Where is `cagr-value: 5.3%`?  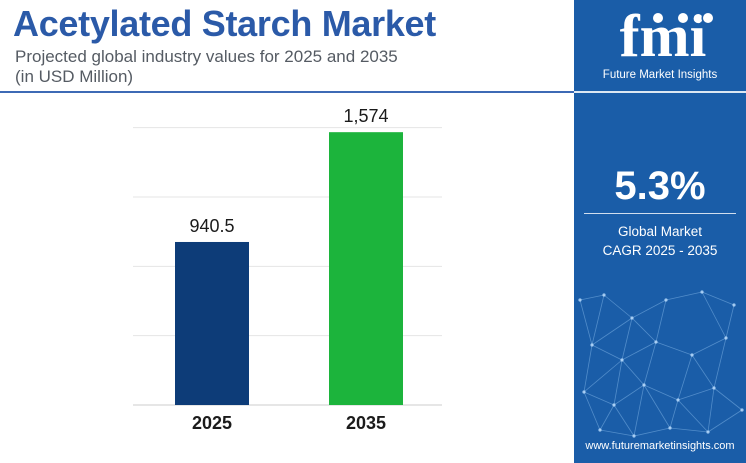 cagr-value: 5.3% is located at coordinates (660, 186).